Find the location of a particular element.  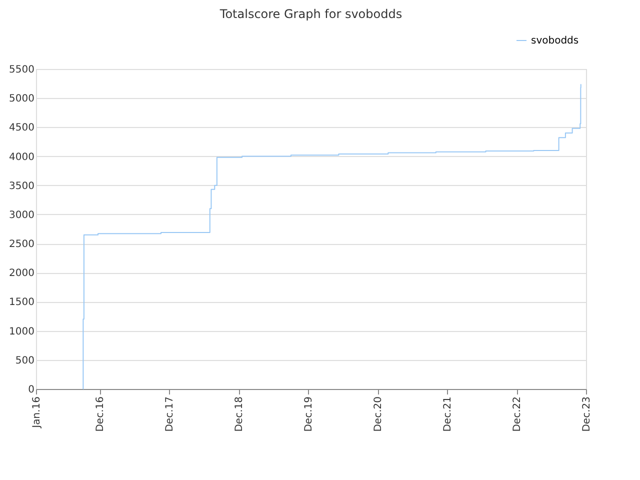

y-tick-label: 3500 is located at coordinates (21, 186).